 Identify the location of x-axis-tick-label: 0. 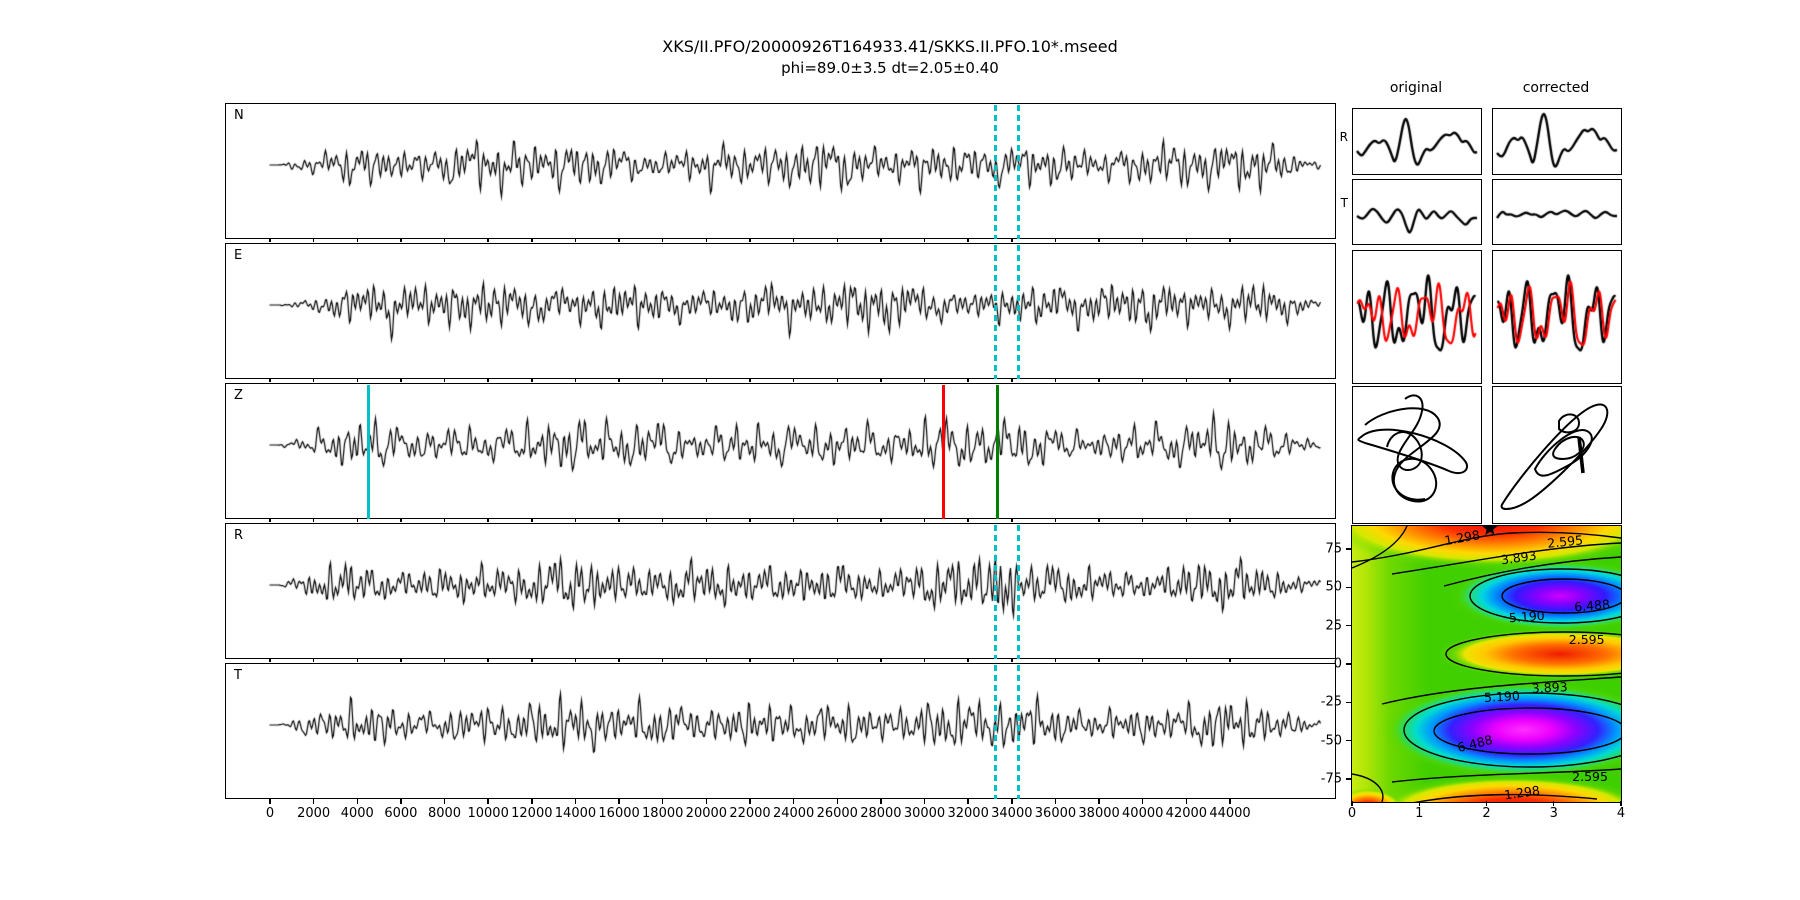
(270, 813).